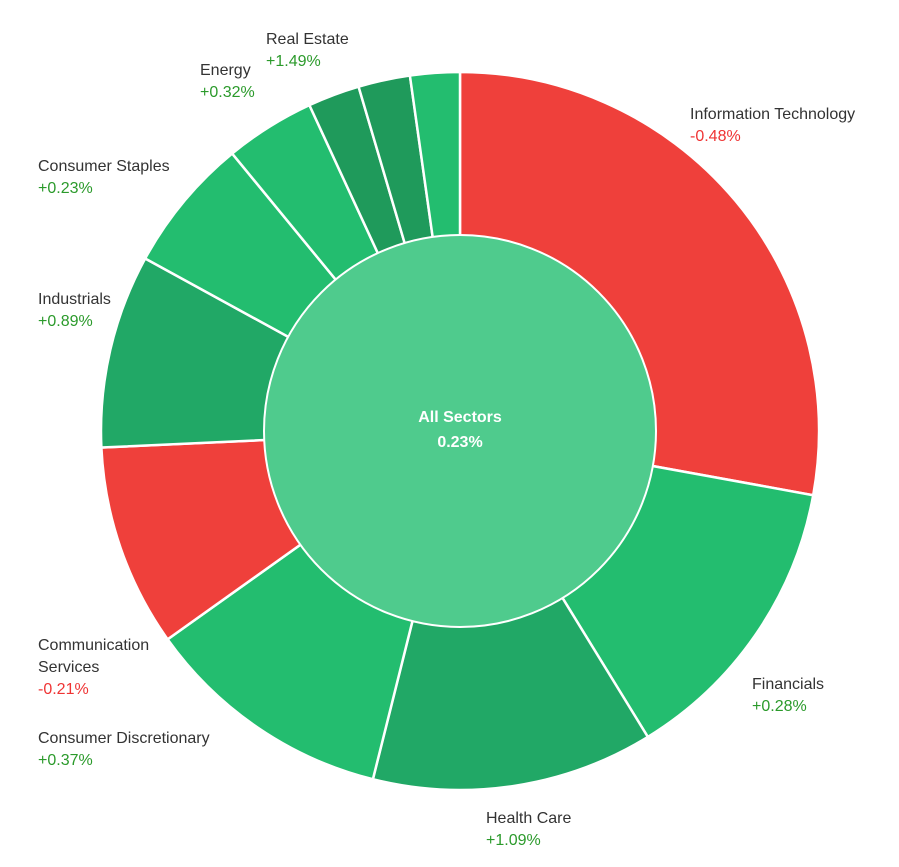 This screenshot has width=899, height=867. I want to click on slice-name: Consumer Discretionary, so click(124, 738).